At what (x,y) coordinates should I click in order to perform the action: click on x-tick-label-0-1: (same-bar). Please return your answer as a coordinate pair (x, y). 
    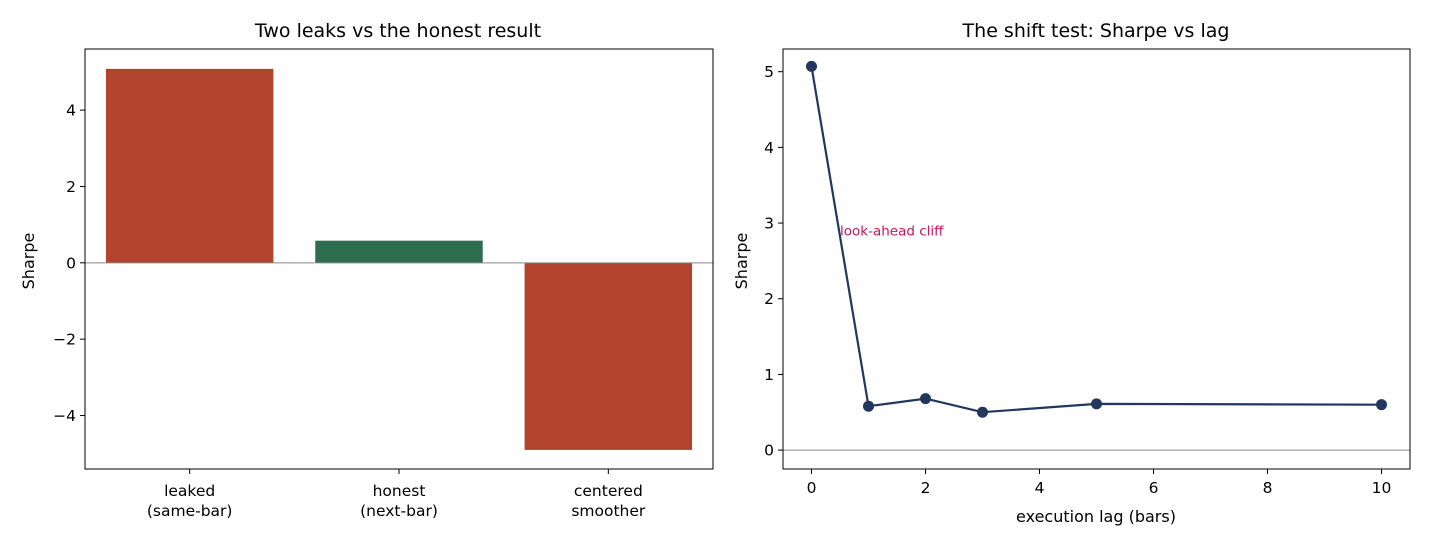
    Looking at the image, I should click on (190, 511).